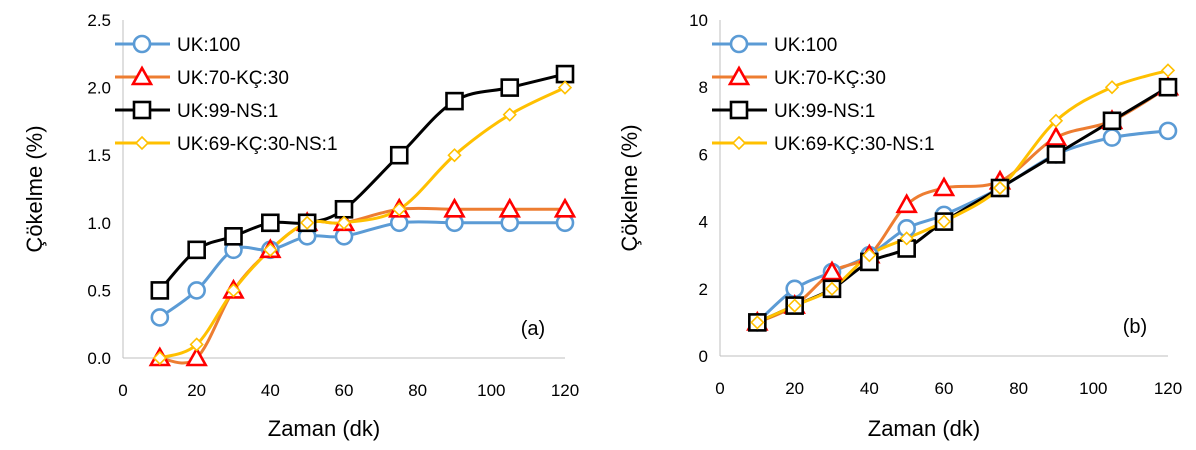 Image resolution: width=1196 pixels, height=450 pixels. I want to click on y-tick-label: 1.5, so click(99, 155).